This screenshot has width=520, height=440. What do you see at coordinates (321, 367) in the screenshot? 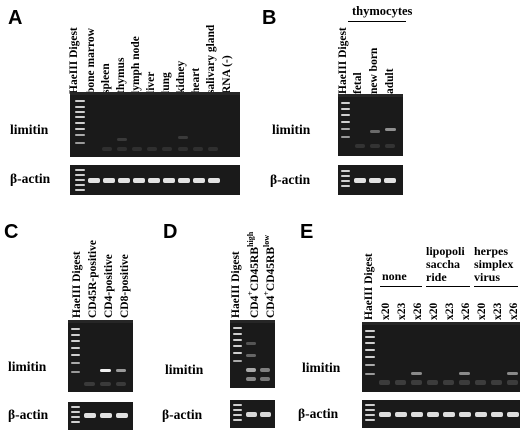
I see `row-label-e-limitin: limitin` at bounding box center [321, 367].